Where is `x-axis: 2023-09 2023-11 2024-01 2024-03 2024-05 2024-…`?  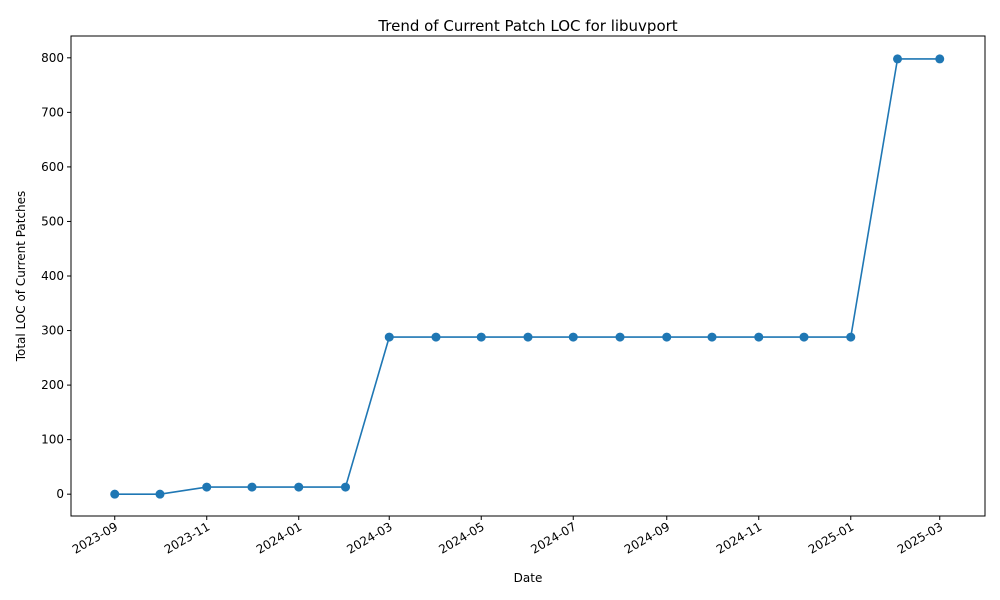 x-axis: 2023-09 2023-11 2024-01 2024-03 2024-05 2024-… is located at coordinates (507, 536).